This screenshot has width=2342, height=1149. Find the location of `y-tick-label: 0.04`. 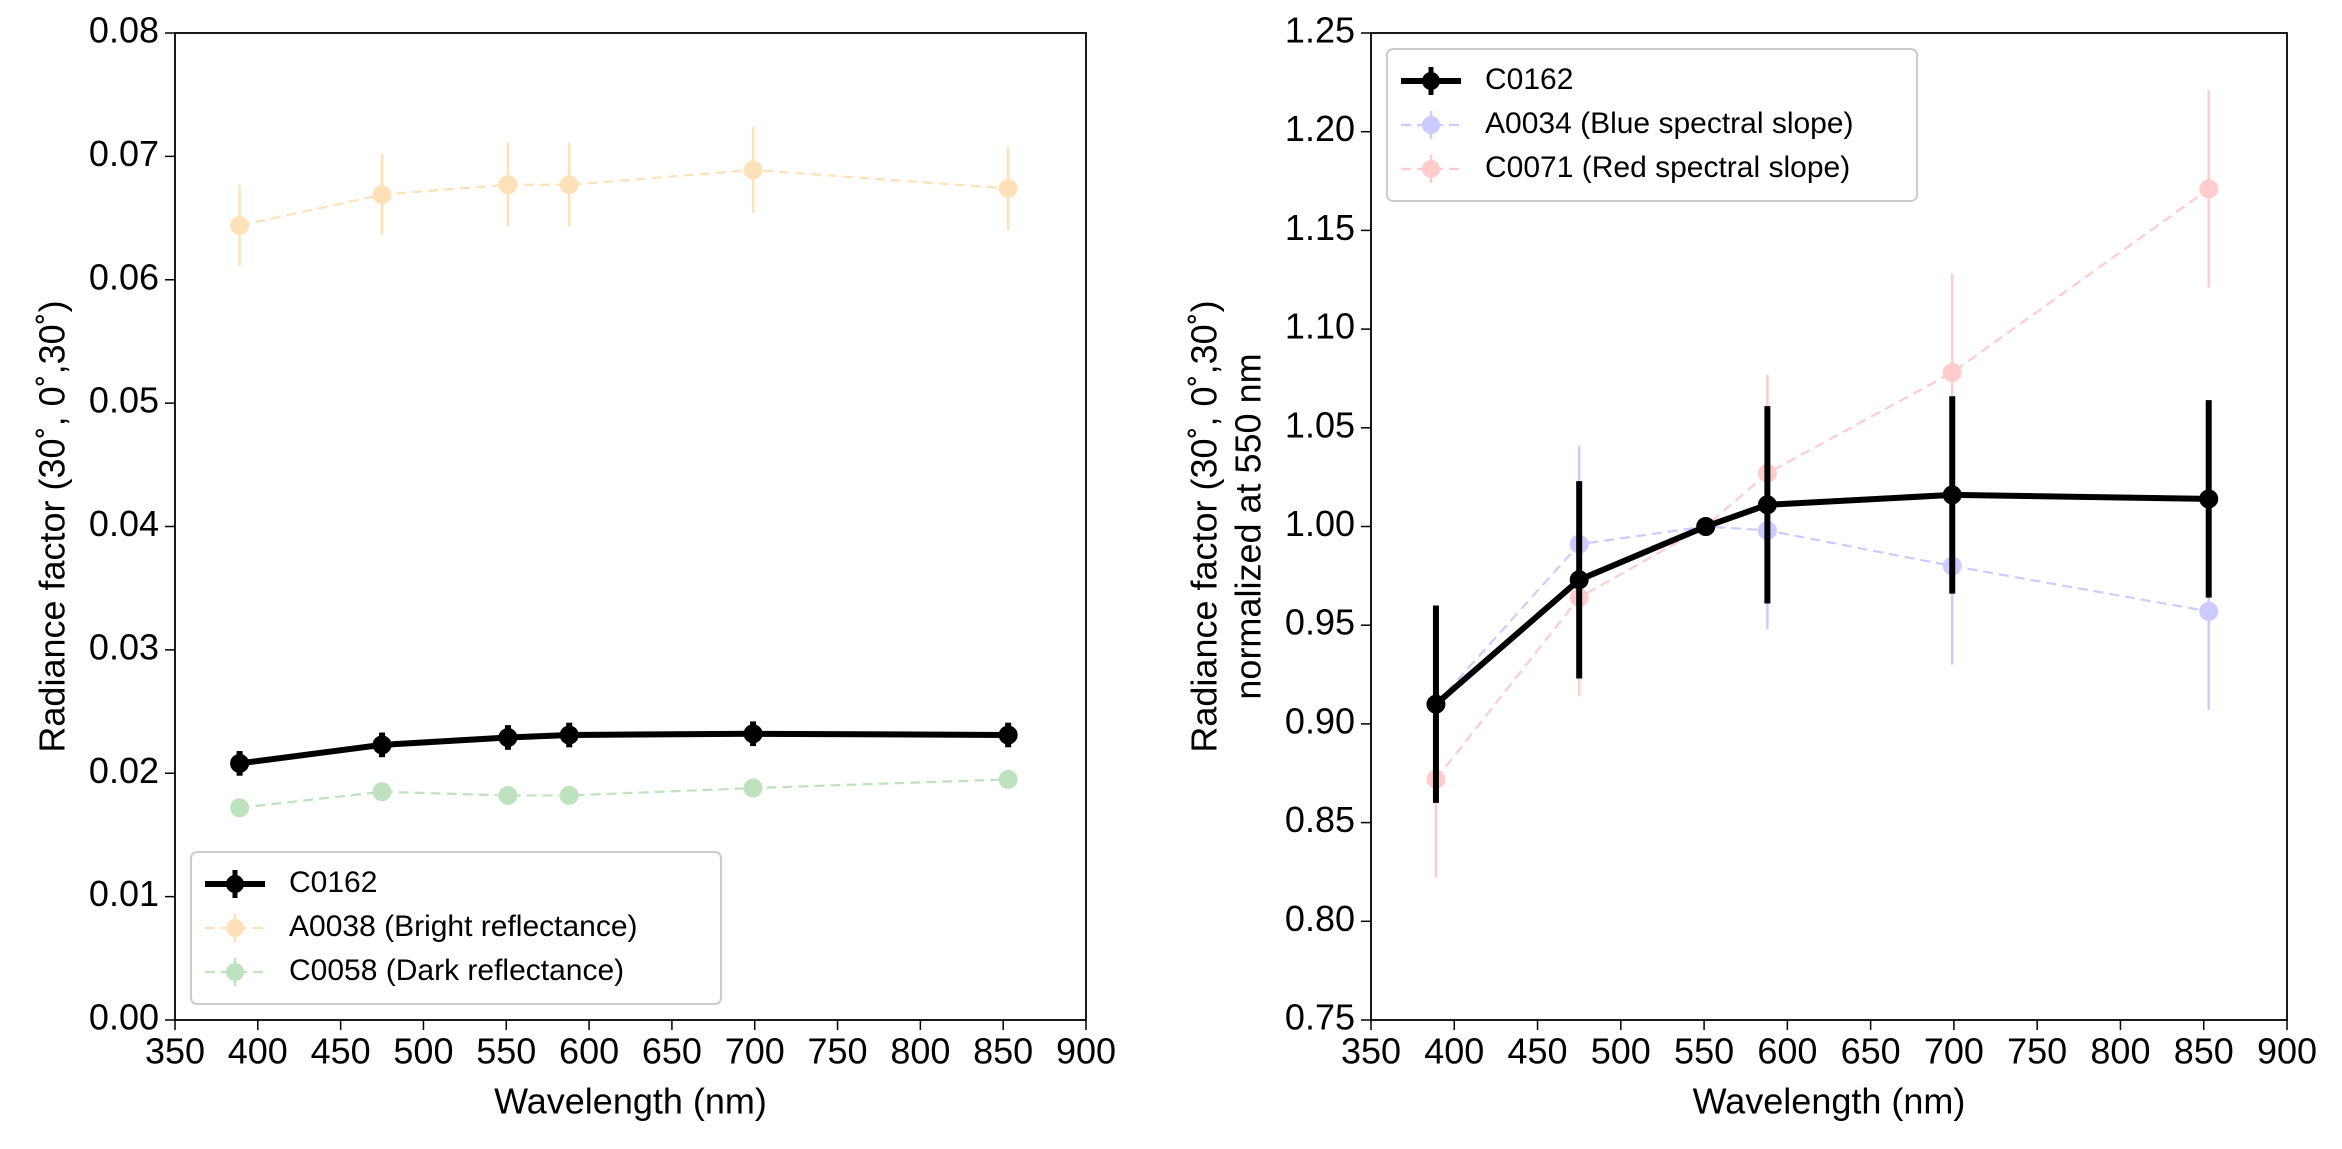

y-tick-label: 0.04 is located at coordinates (124, 523).